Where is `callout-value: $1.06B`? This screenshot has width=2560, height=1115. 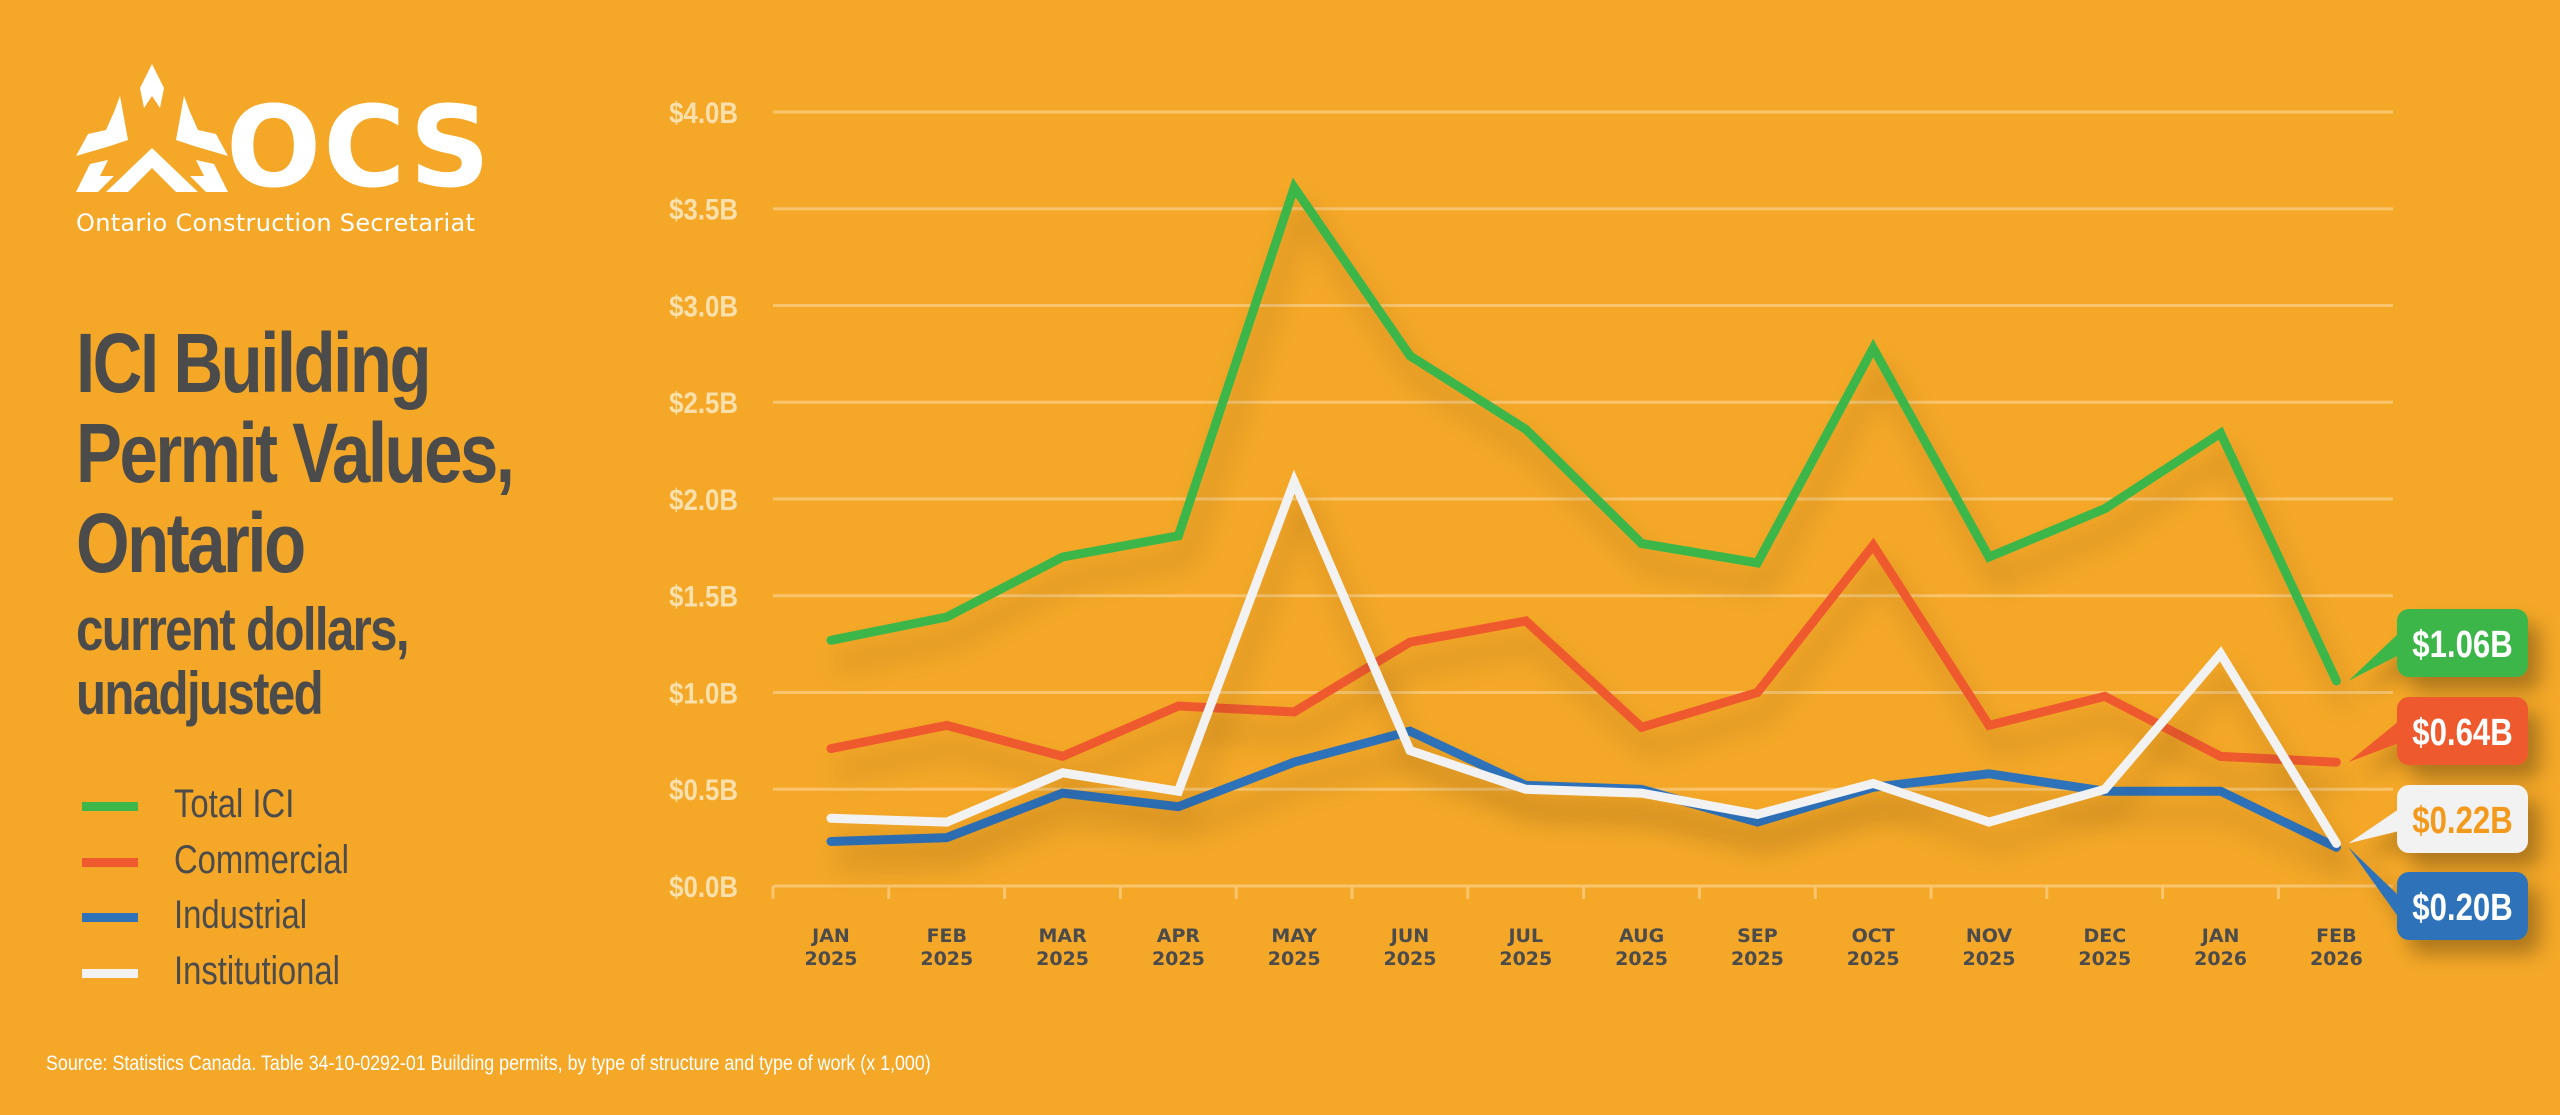 callout-value: $1.06B is located at coordinates (2462, 645).